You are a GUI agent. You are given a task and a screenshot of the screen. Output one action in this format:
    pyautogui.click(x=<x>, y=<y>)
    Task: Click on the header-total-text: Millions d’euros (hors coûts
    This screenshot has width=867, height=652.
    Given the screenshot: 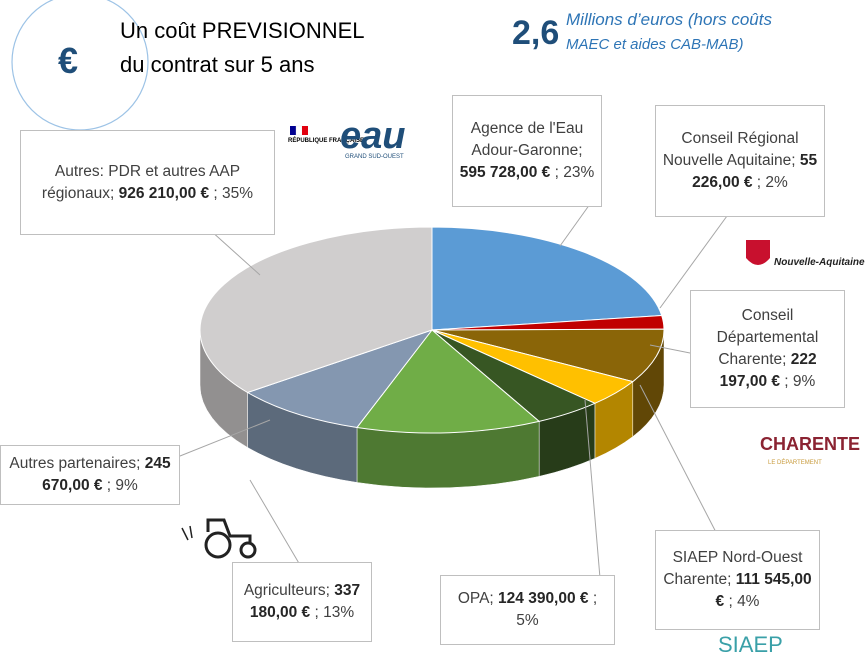 What is the action you would take?
    pyautogui.click(x=669, y=19)
    